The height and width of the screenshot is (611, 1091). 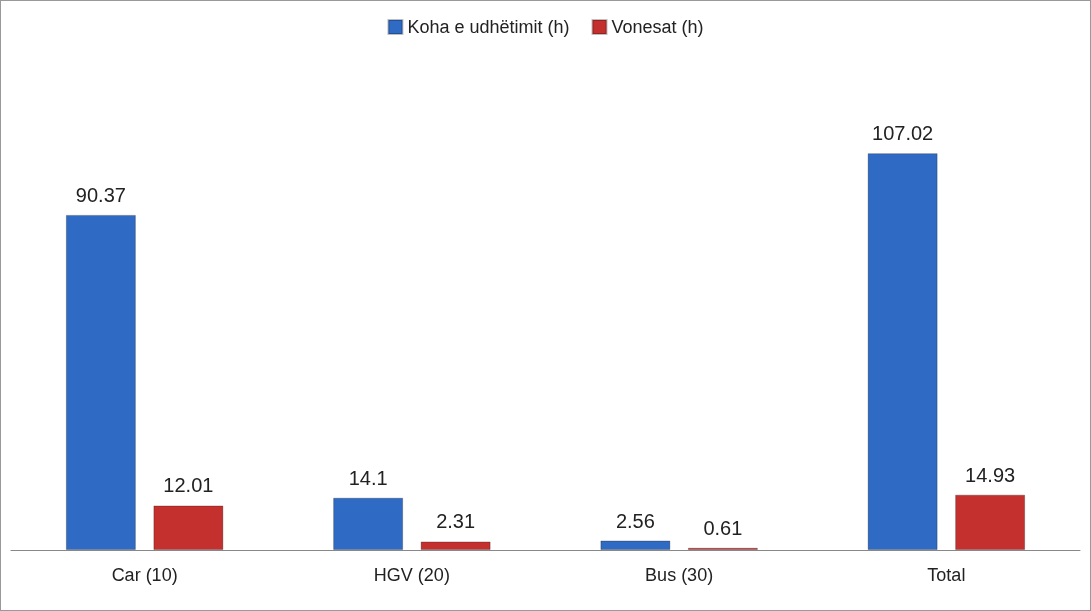 What do you see at coordinates (368, 477) in the screenshot?
I see `data-label: 14.1` at bounding box center [368, 477].